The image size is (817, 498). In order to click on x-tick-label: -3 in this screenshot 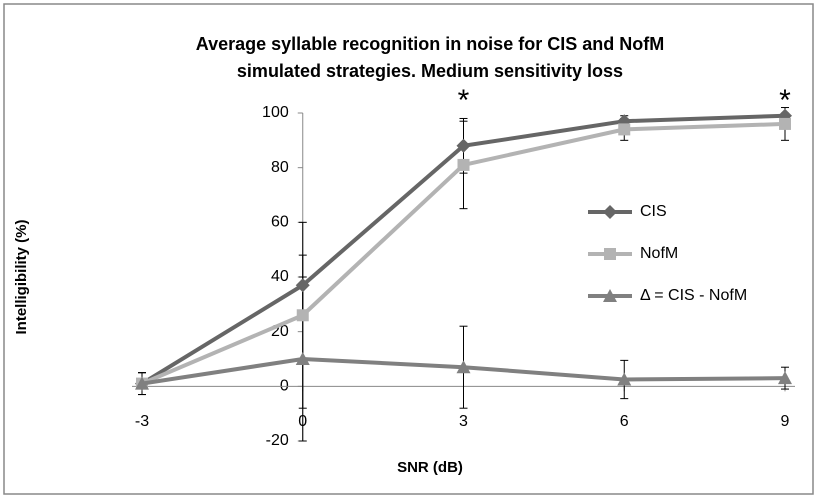, I will do `click(142, 421)`.